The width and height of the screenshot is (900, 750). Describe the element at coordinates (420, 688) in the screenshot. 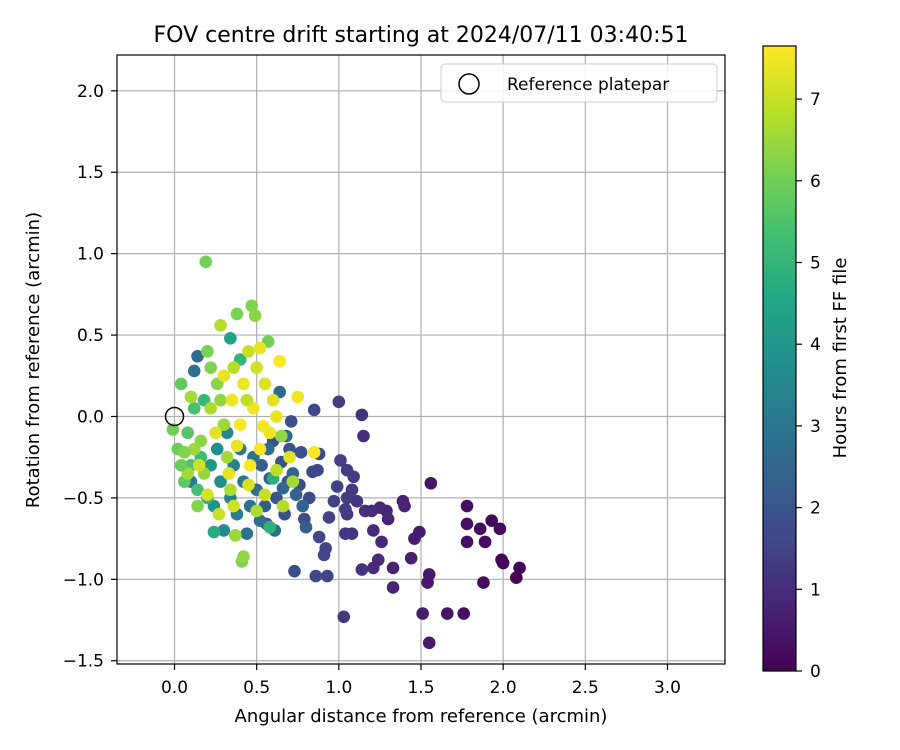

I see `x-tick-label: 1.5` at that location.